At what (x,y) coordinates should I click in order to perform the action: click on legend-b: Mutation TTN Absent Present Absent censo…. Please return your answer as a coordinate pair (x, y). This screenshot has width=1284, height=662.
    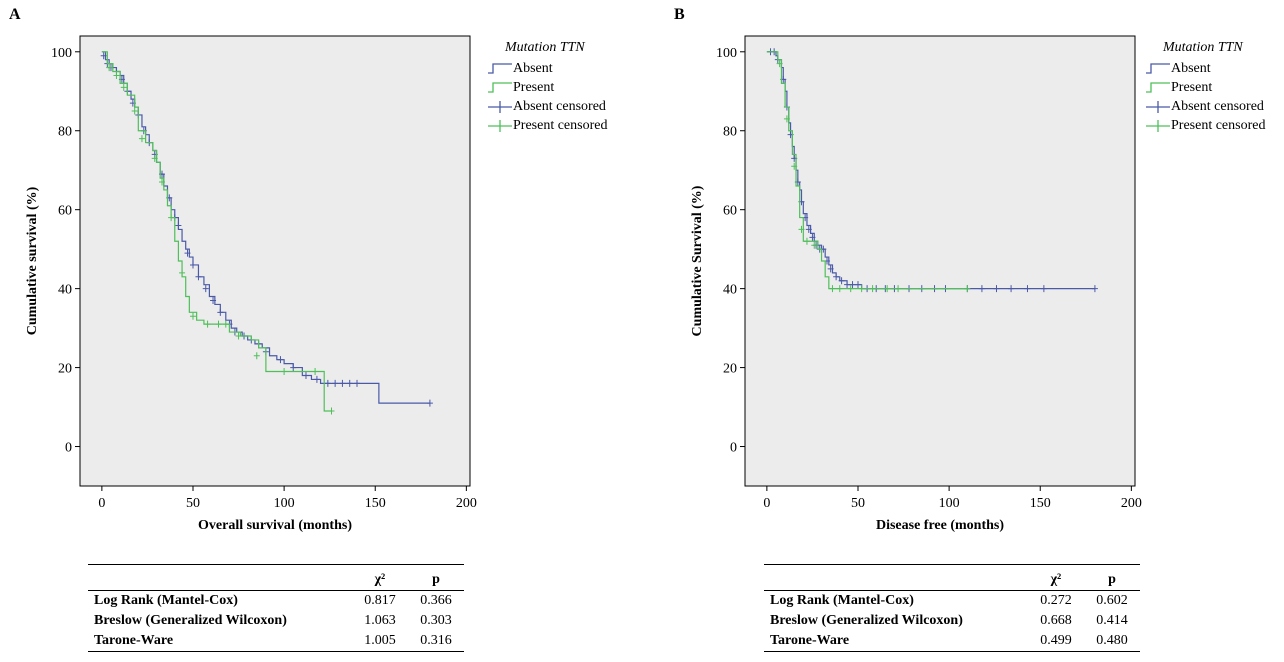
    Looking at the image, I should click on (1205, 86).